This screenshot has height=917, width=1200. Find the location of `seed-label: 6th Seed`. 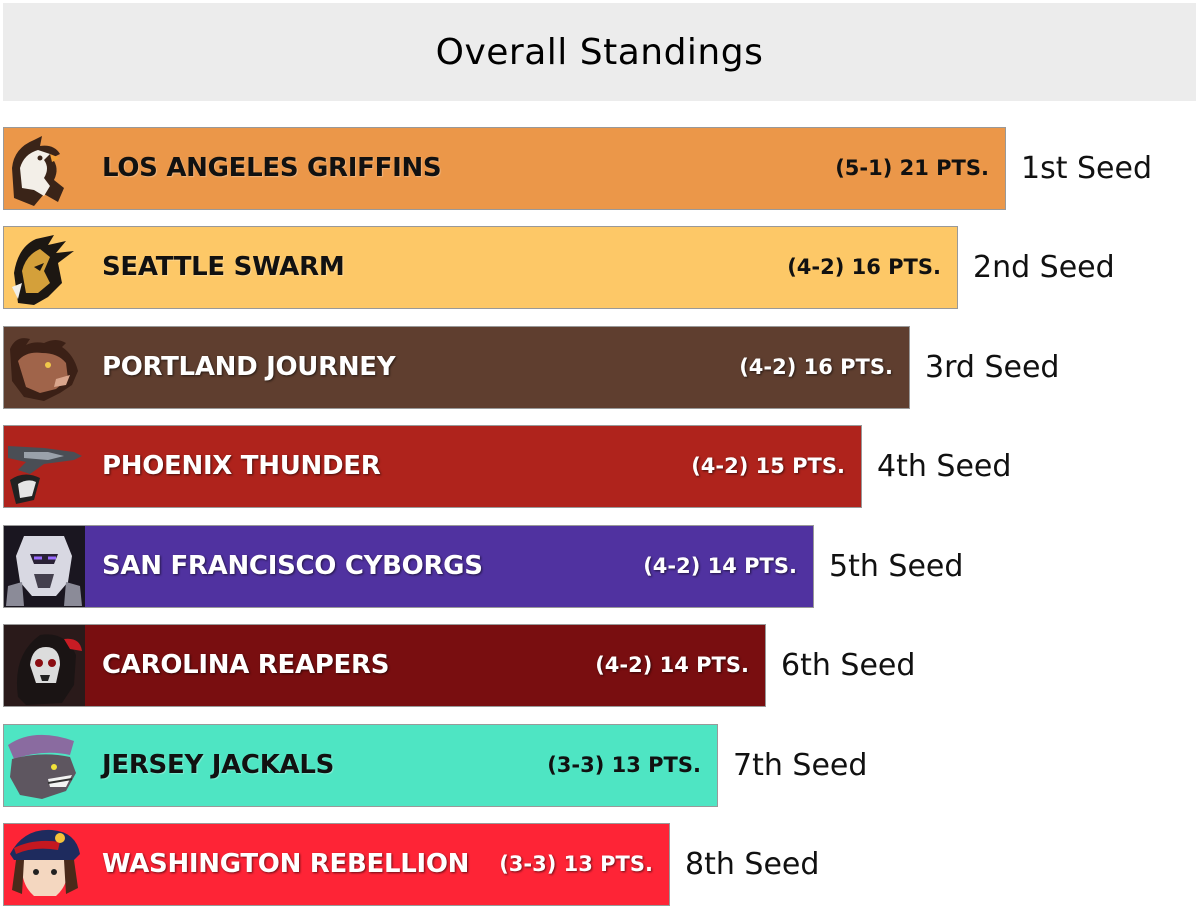

seed-label: 6th Seed is located at coordinates (848, 665).